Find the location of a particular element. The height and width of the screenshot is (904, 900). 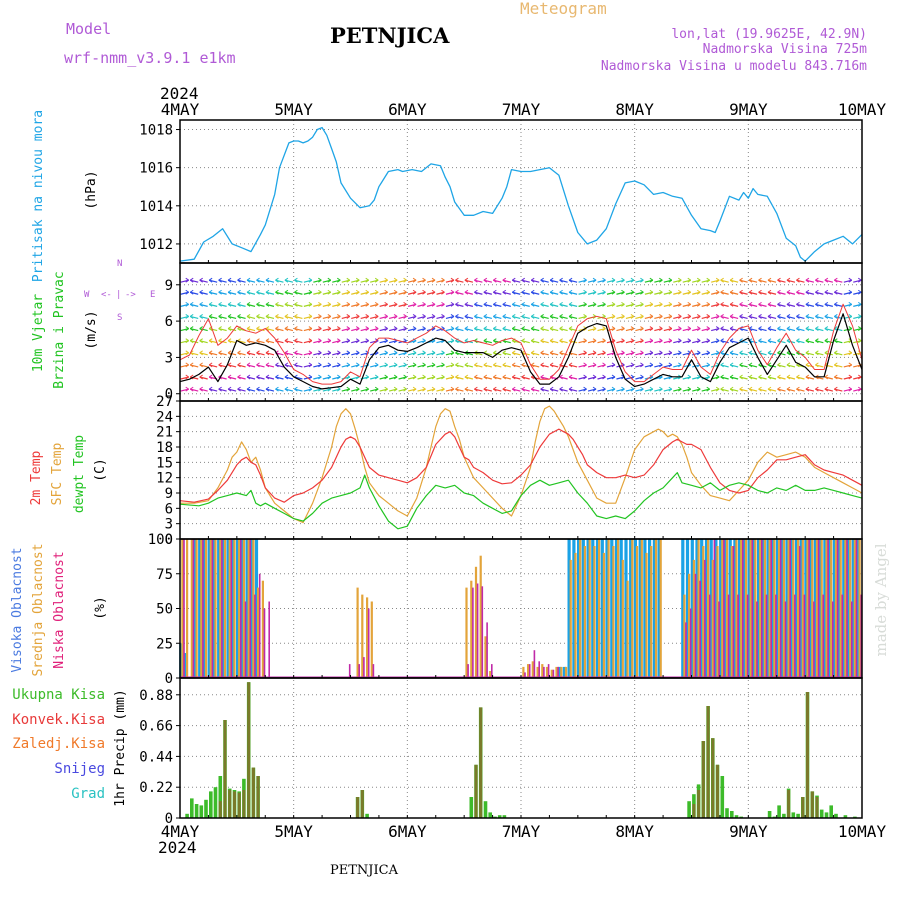

model-elevation-label: Nadmorska Visina u modelu 843.716m is located at coordinates (734, 66).